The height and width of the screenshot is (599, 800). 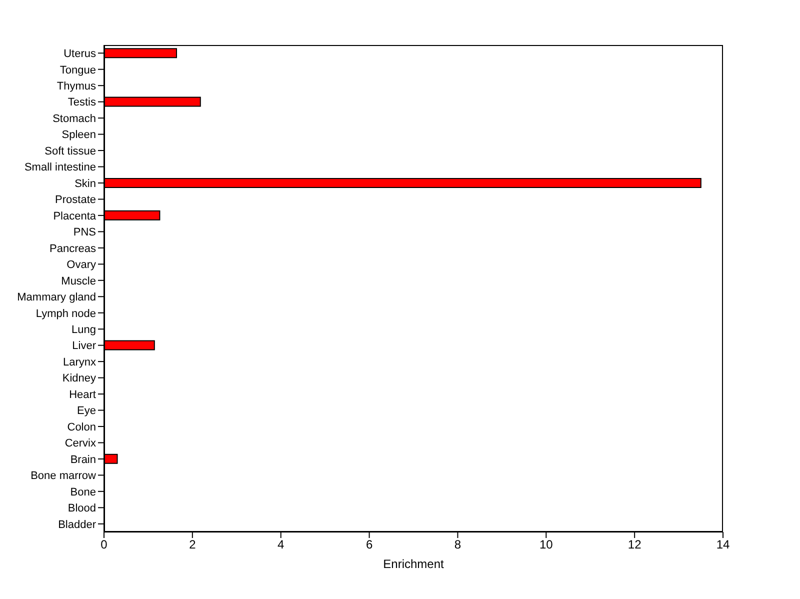 What do you see at coordinates (56, 298) in the screenshot?
I see `y-tick-label: Mammary gland` at bounding box center [56, 298].